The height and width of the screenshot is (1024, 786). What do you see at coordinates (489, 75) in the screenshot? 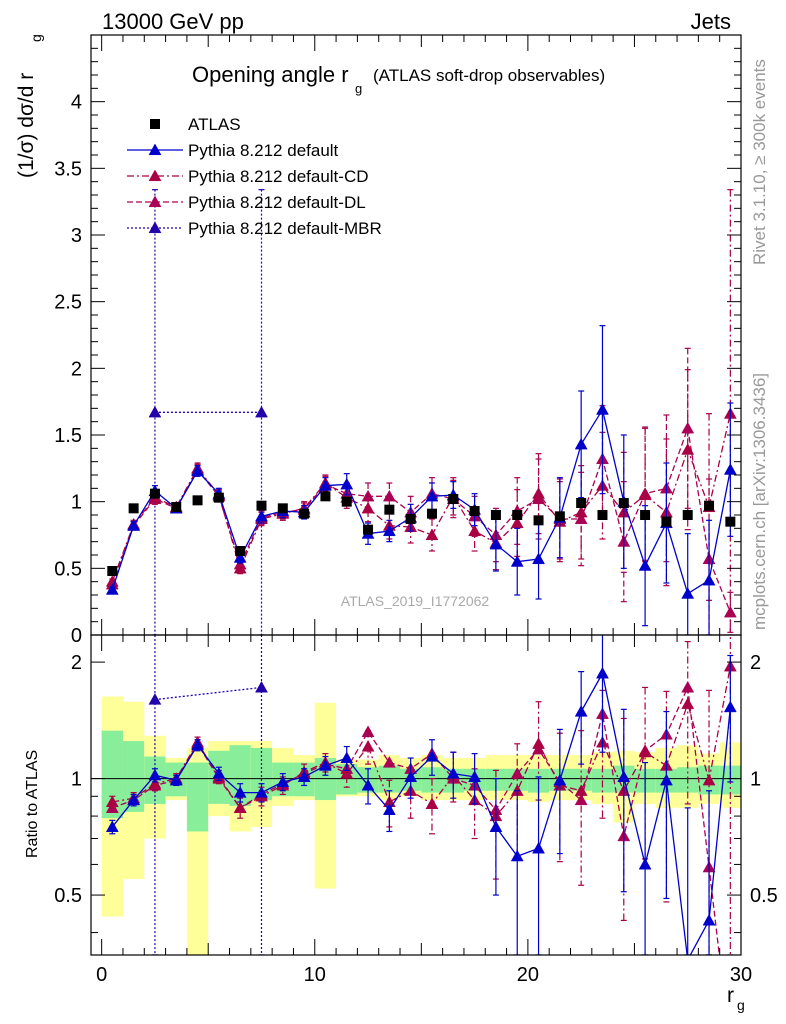
I see `title-suffix: (ATLAS soft-drop observables)` at bounding box center [489, 75].